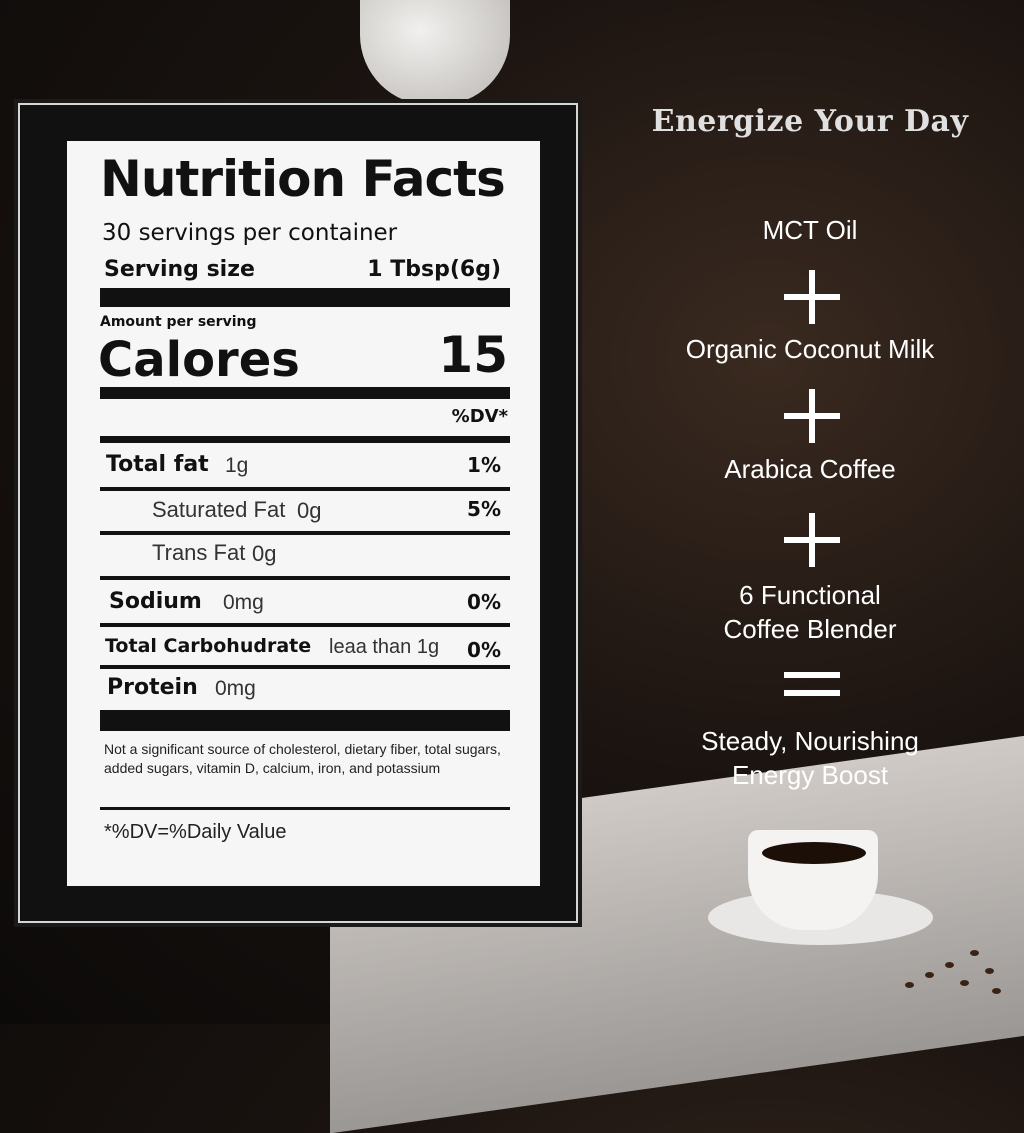 The height and width of the screenshot is (1133, 1024). I want to click on ingredient-mct-oil: MCT Oil, so click(810, 230).